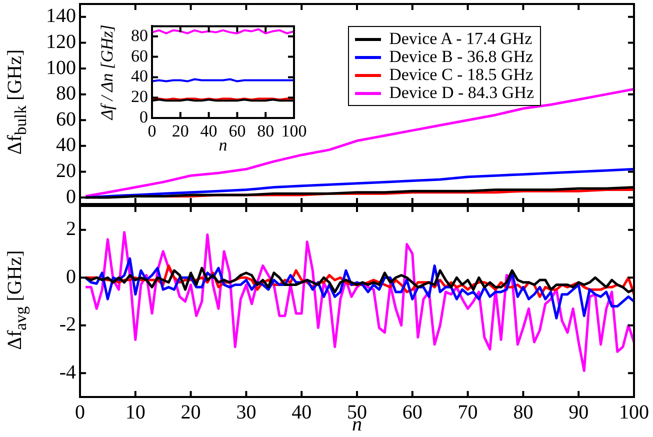 The height and width of the screenshot is (437, 653). I want to click on x-axis-title: n, so click(223, 144).